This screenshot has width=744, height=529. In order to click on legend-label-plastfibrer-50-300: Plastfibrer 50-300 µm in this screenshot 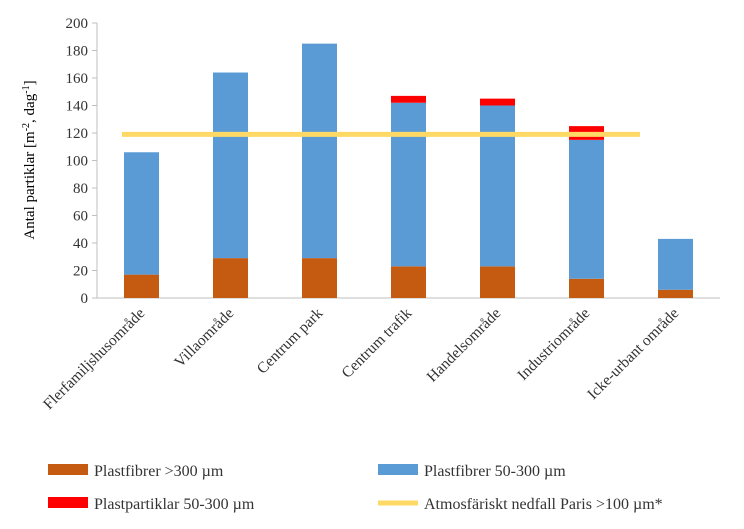, I will do `click(495, 471)`.